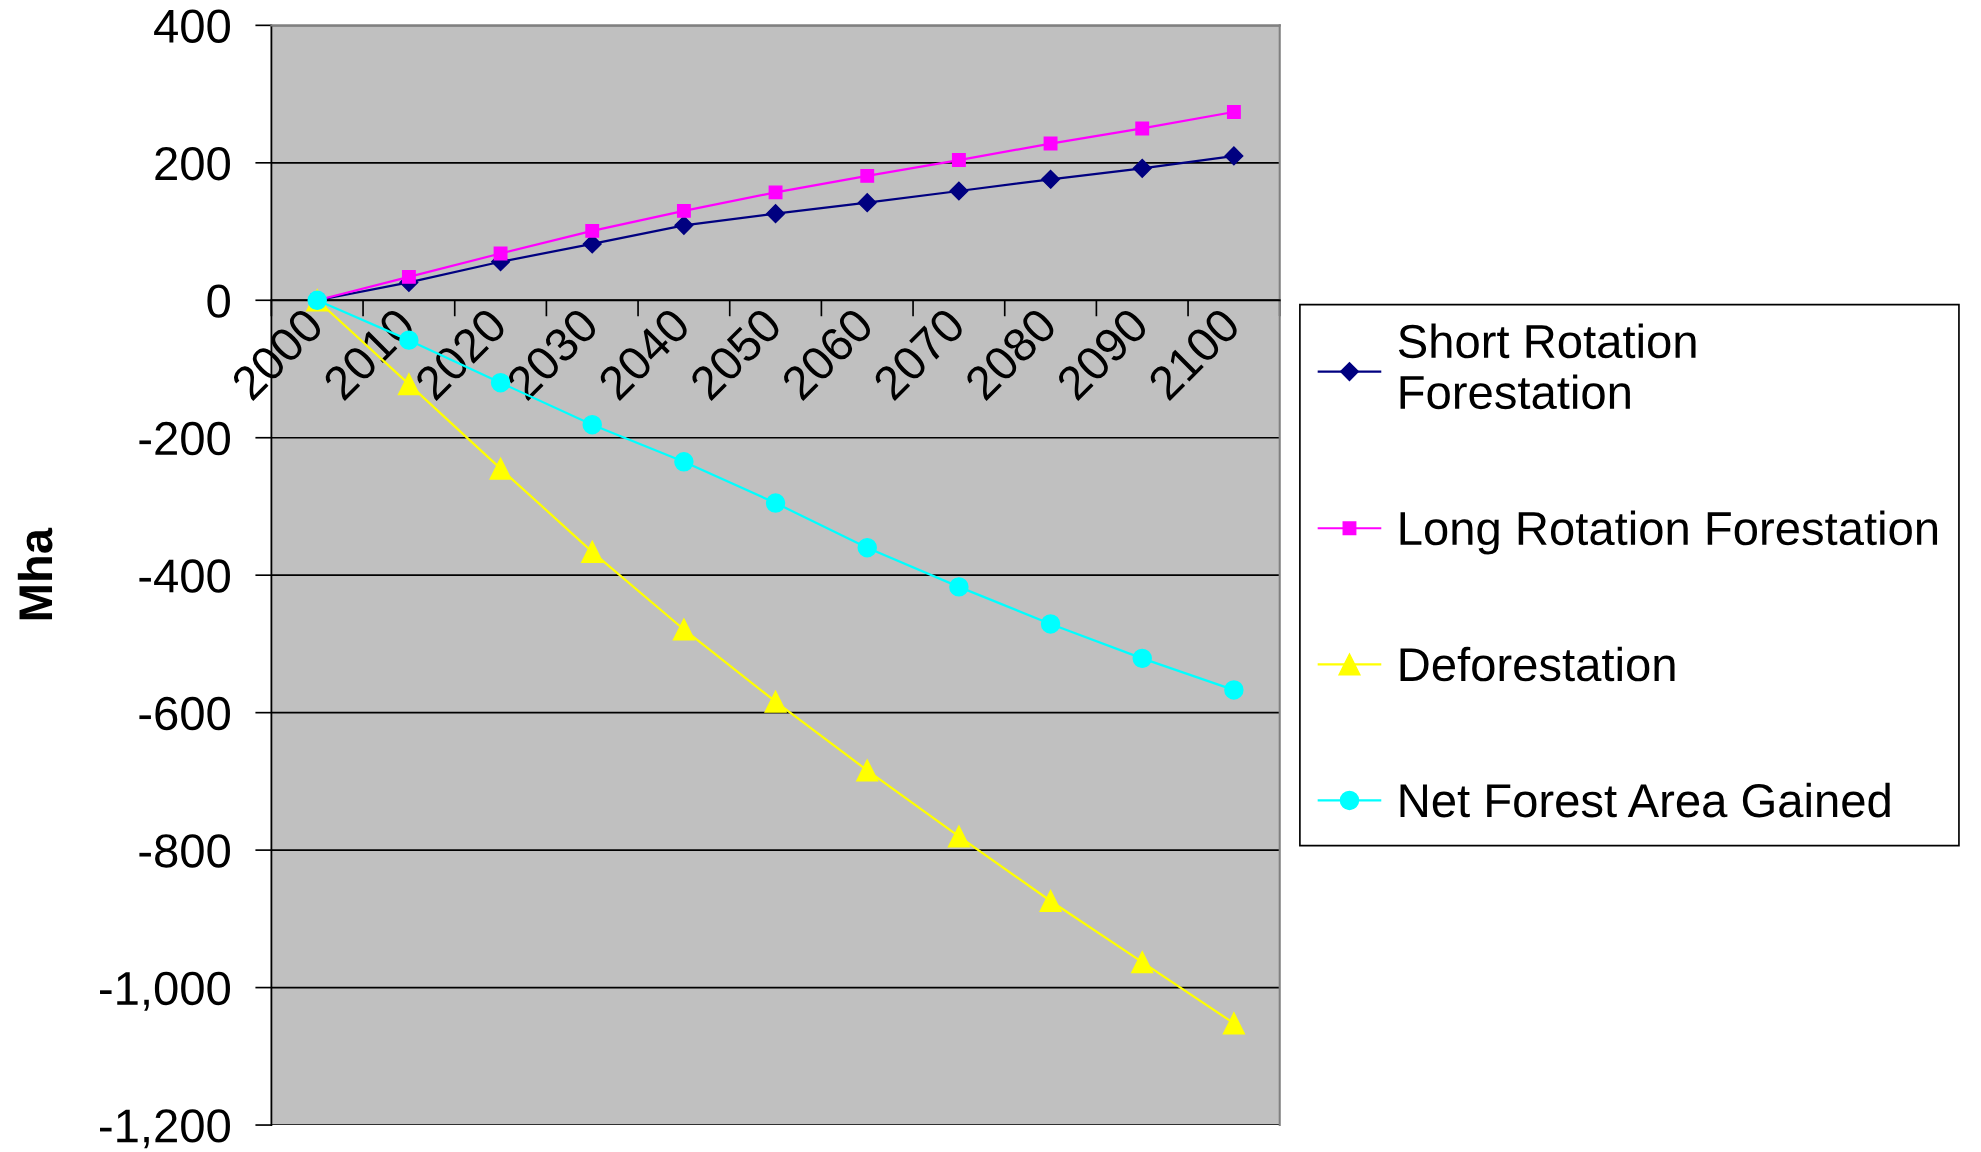 This screenshot has height=1152, width=1981. Describe the element at coordinates (184, 576) in the screenshot. I see `y-tick-label: -400` at that location.